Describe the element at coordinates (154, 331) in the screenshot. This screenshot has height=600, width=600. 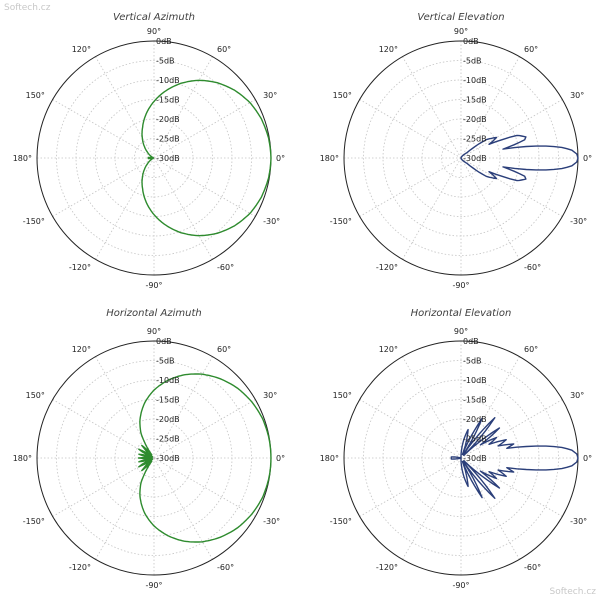
I see `horizontal-azimuth-angle-label: 90°` at that location.